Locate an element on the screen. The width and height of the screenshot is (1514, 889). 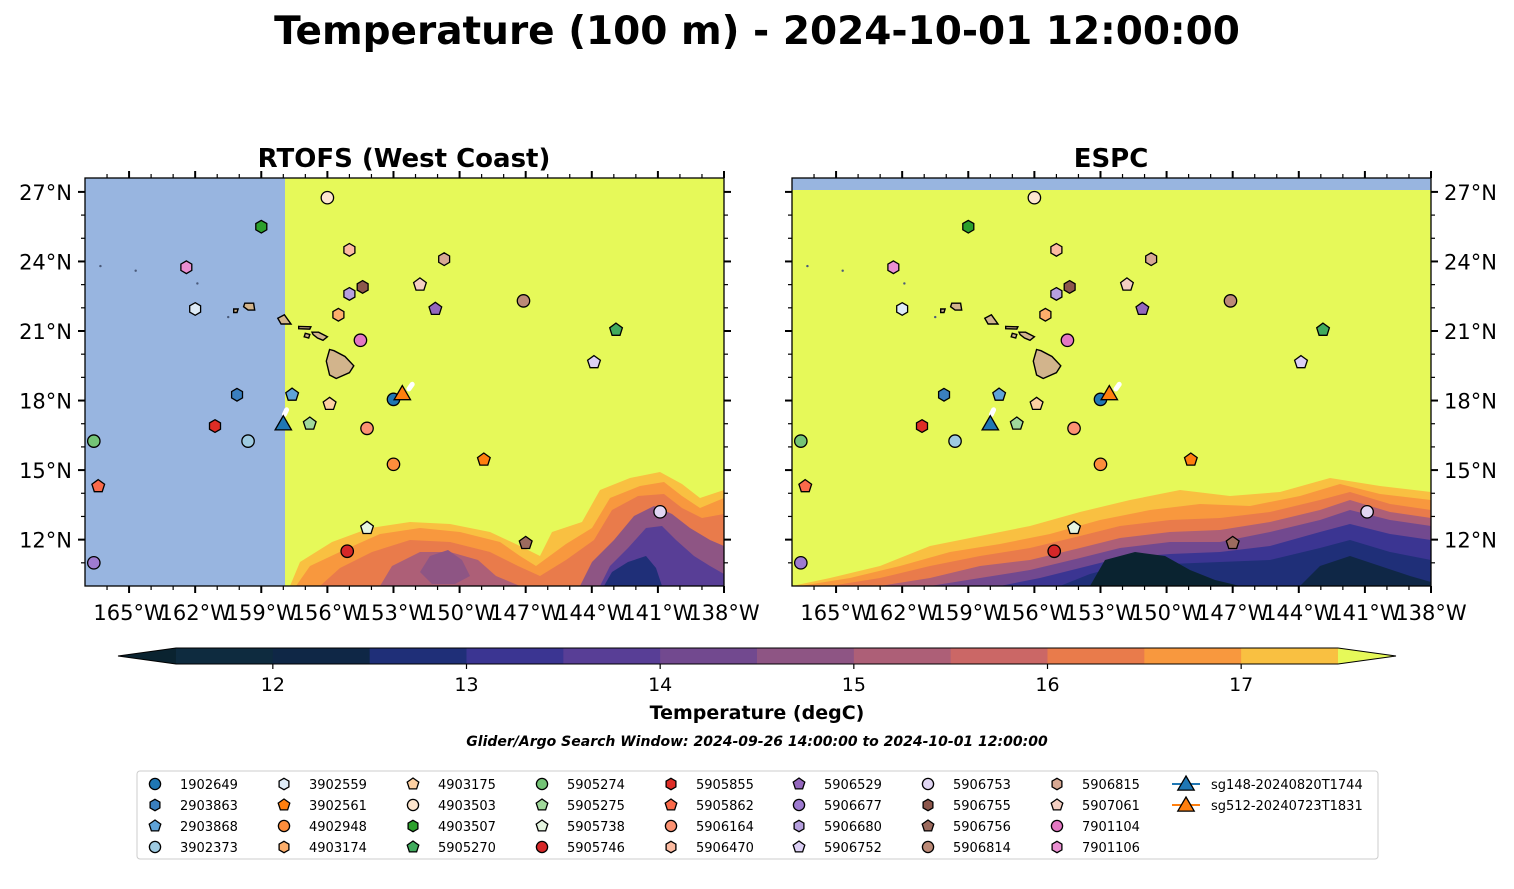
legend-label-5907061: 5907061 is located at coordinates (1111, 806).